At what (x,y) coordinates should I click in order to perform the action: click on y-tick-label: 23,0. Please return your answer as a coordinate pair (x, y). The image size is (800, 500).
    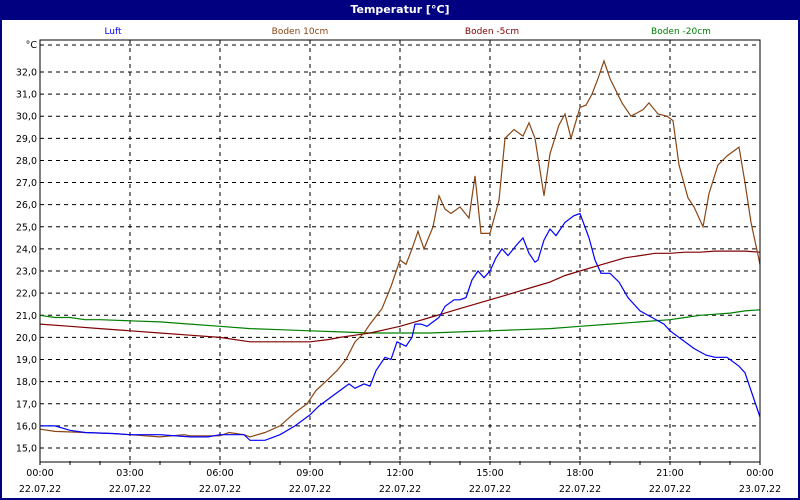
    Looking at the image, I should click on (26, 272).